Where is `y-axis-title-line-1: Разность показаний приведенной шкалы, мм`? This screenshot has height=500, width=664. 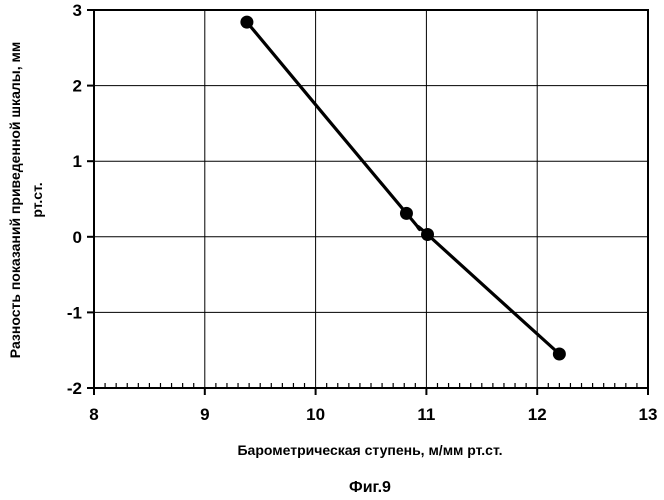
y-axis-title-line-1: Разность показаний приведенной шкалы, мм is located at coordinates (15, 200).